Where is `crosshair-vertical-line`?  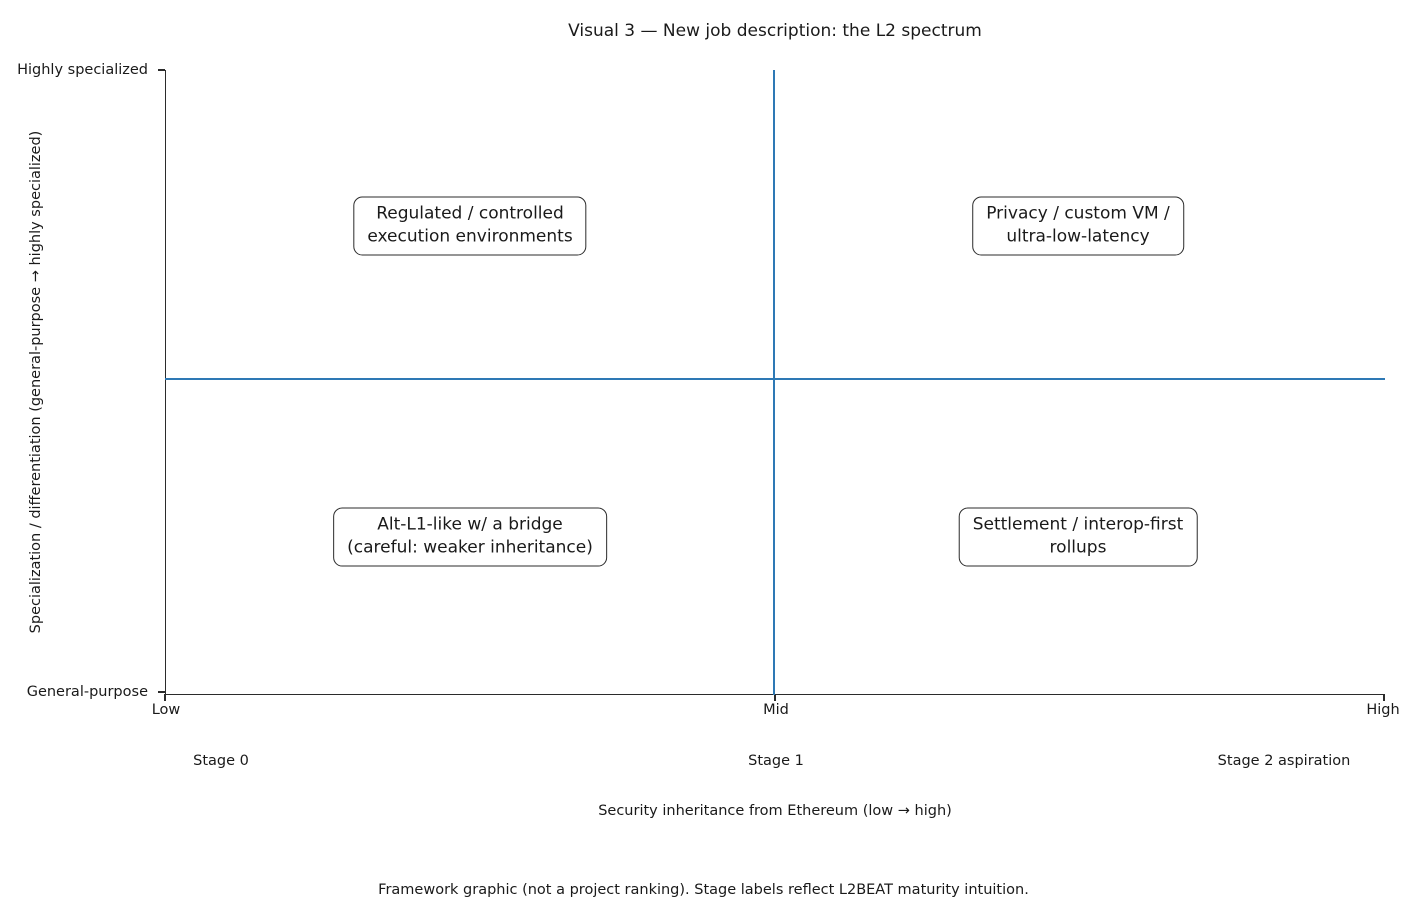 crosshair-vertical-line is located at coordinates (774, 382).